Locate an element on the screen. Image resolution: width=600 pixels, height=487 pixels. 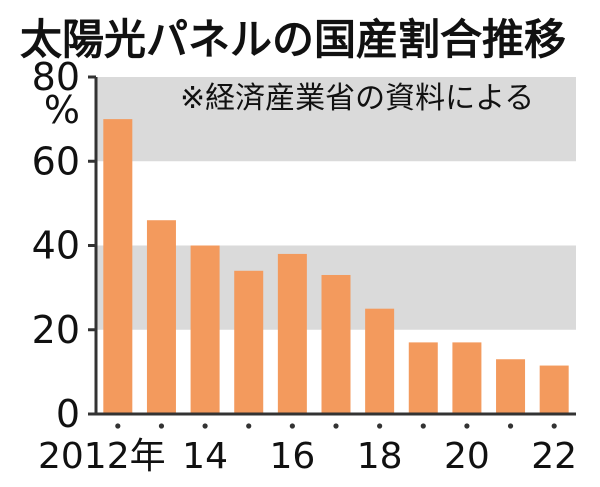
x-tick-dot-2017 is located at coordinates (336, 426).